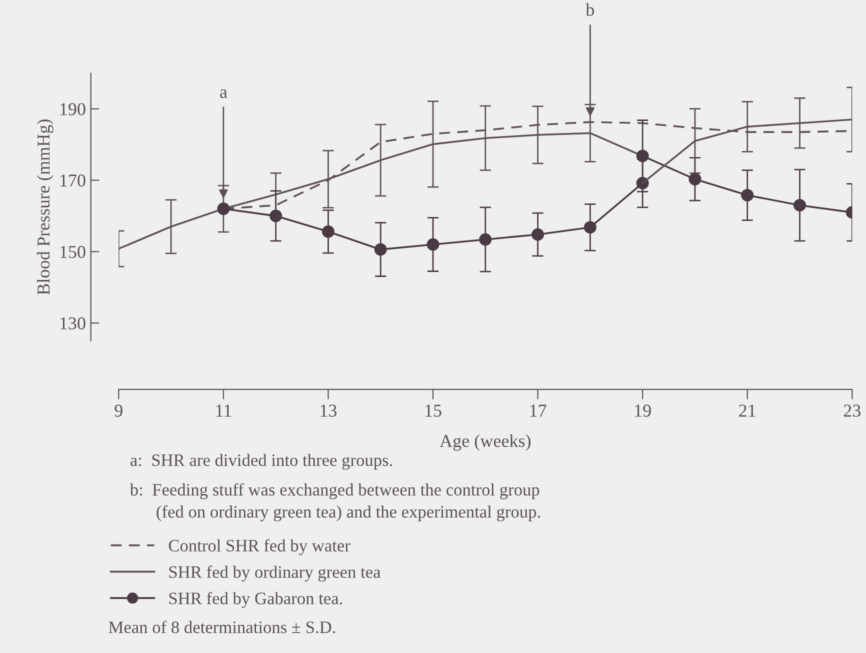 This screenshot has height=653, width=866. Describe the element at coordinates (255, 600) in the screenshot. I see `legend-label: SHR fed by Gabaron tea.` at that location.